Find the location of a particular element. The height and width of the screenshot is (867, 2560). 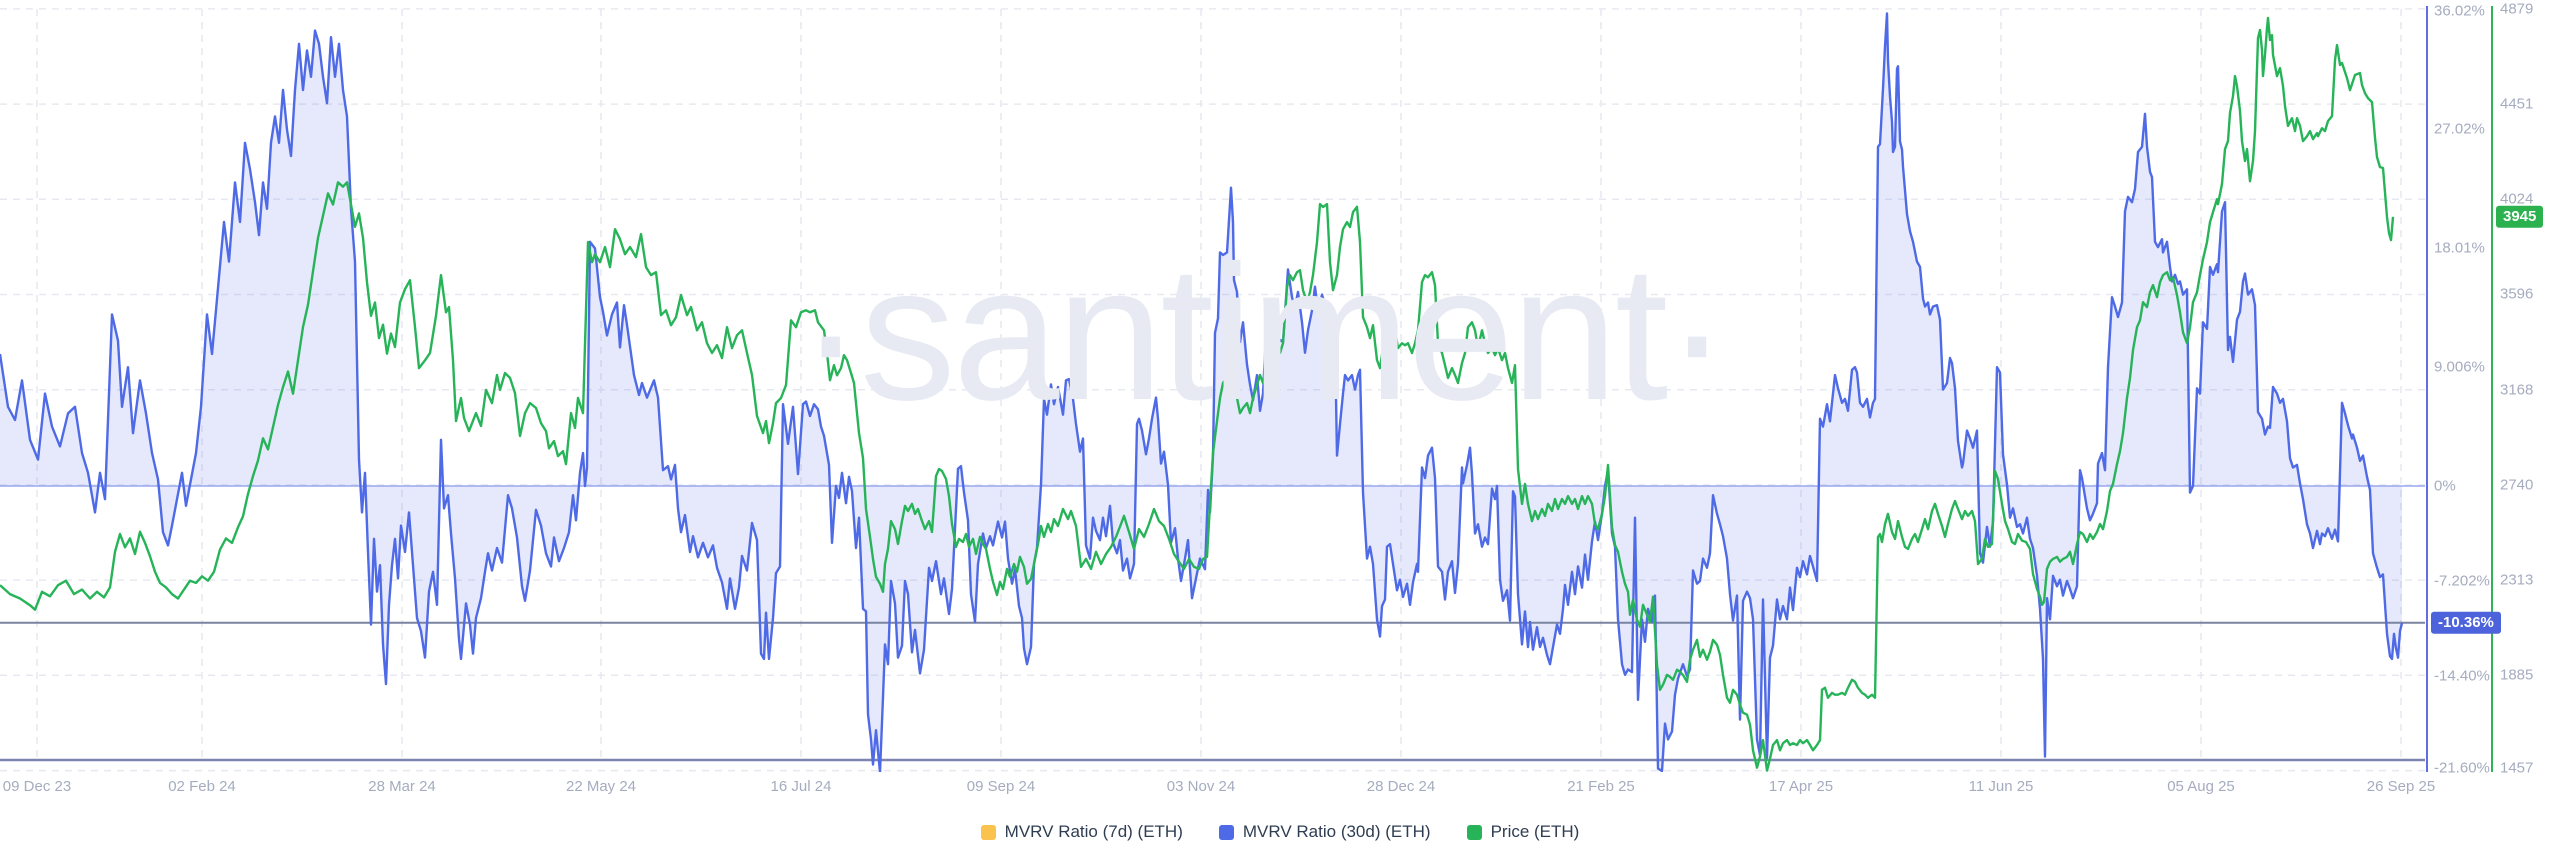

pct-tick-label: -7.202% is located at coordinates (2462, 581).